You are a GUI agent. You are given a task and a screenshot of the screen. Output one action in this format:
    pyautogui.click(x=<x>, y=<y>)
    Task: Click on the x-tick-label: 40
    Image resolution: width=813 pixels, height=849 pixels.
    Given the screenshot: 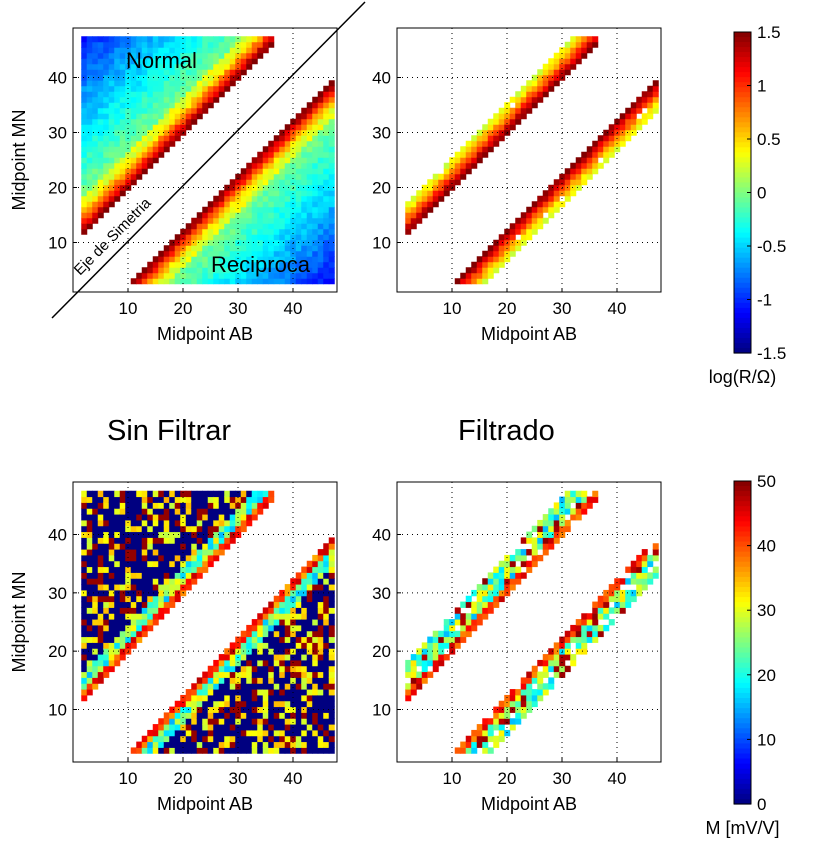 What is the action you would take?
    pyautogui.click(x=293, y=778)
    